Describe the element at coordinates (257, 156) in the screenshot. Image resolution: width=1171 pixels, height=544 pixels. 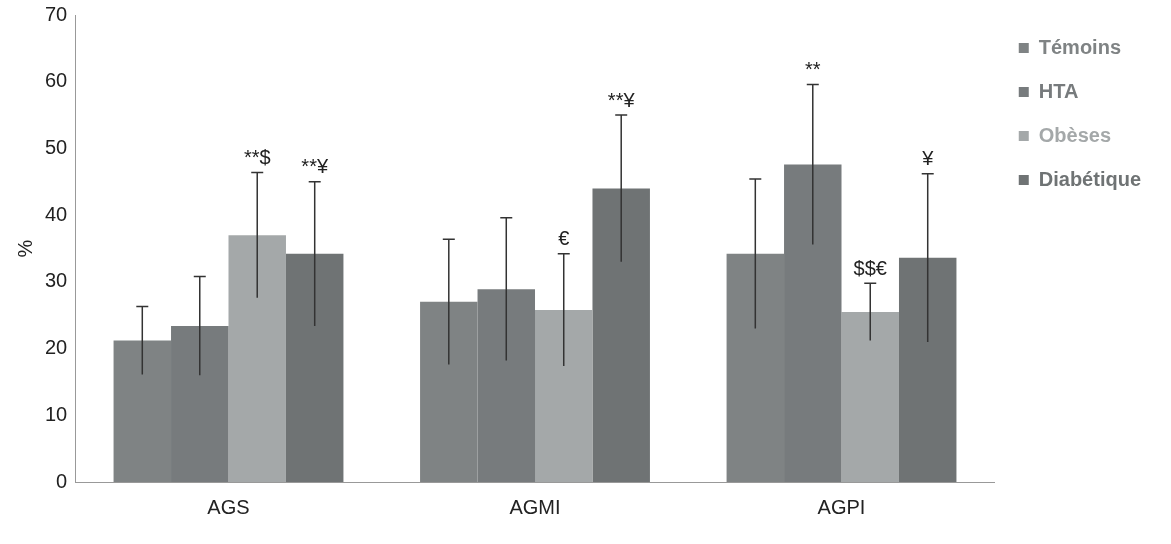
I see `annotation: **$` at that location.